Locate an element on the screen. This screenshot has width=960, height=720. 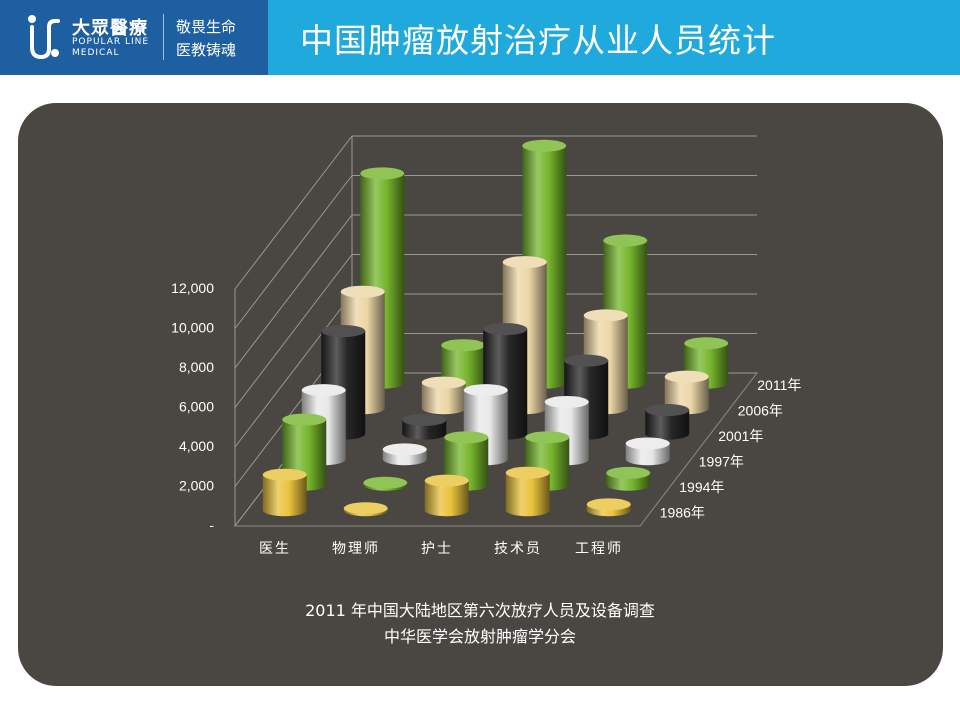
bar-1997年-工程师 is located at coordinates (667, 422).